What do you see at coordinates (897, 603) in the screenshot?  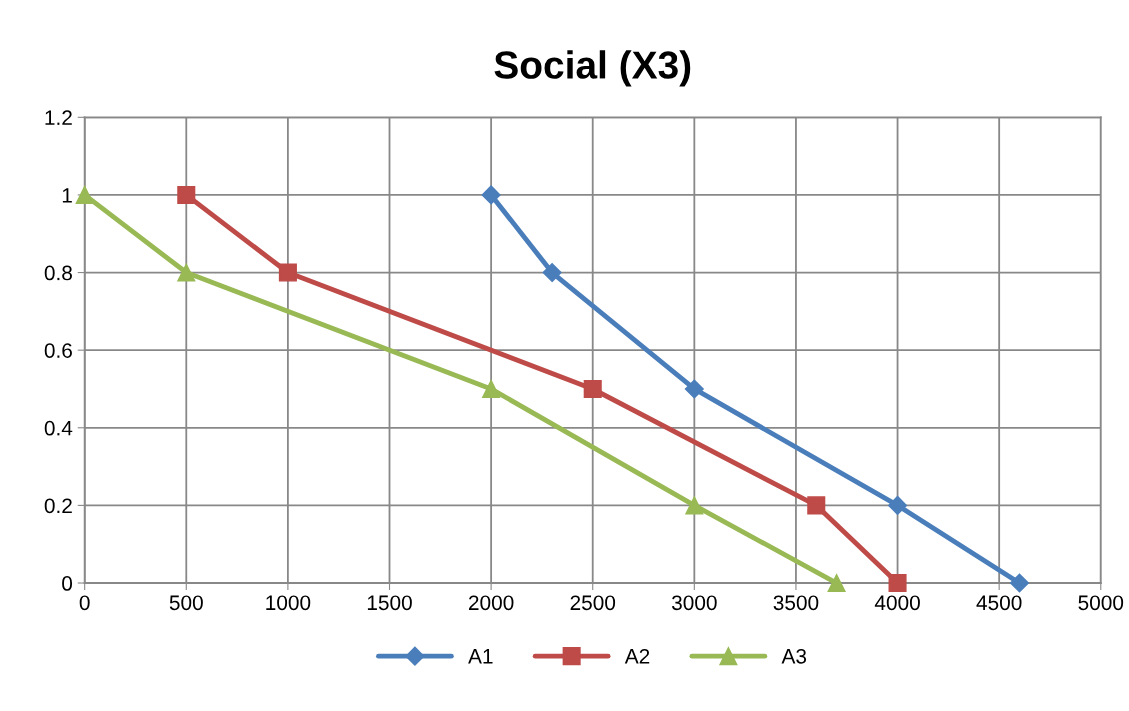 I see `x-tick-label: 4000` at bounding box center [897, 603].